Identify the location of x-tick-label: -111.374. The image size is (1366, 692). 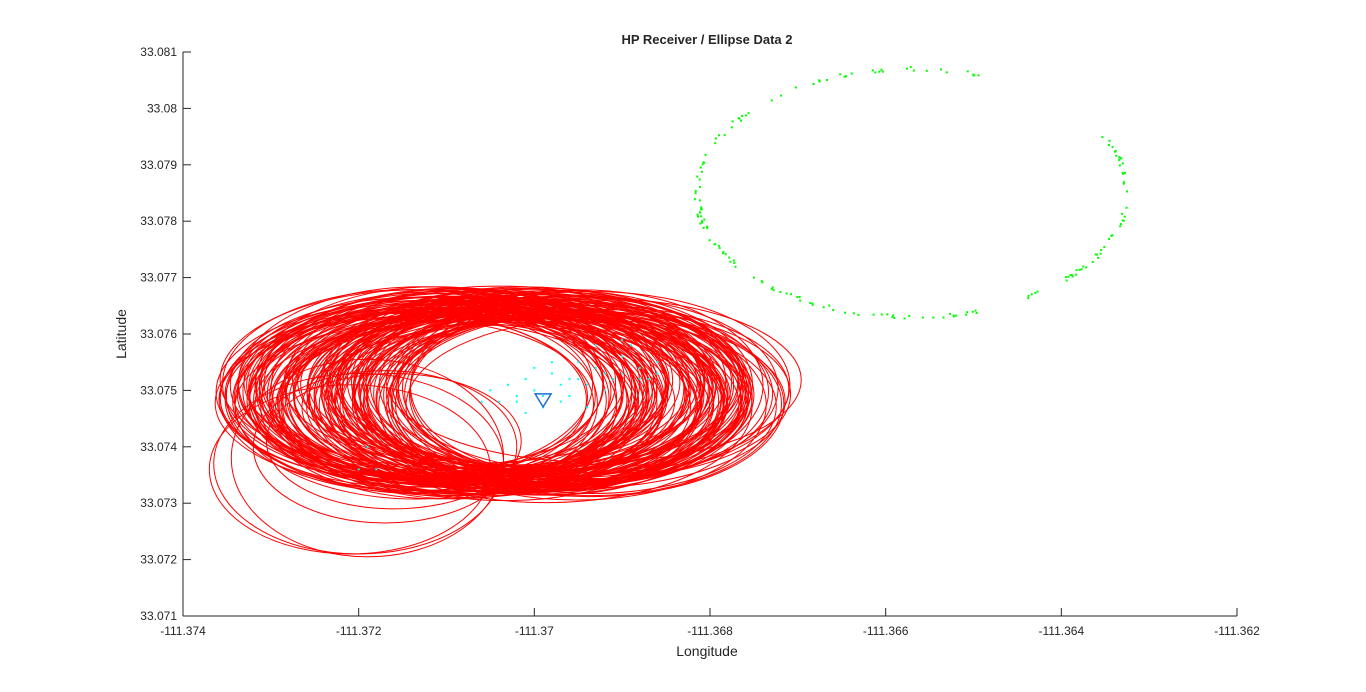
(183, 631).